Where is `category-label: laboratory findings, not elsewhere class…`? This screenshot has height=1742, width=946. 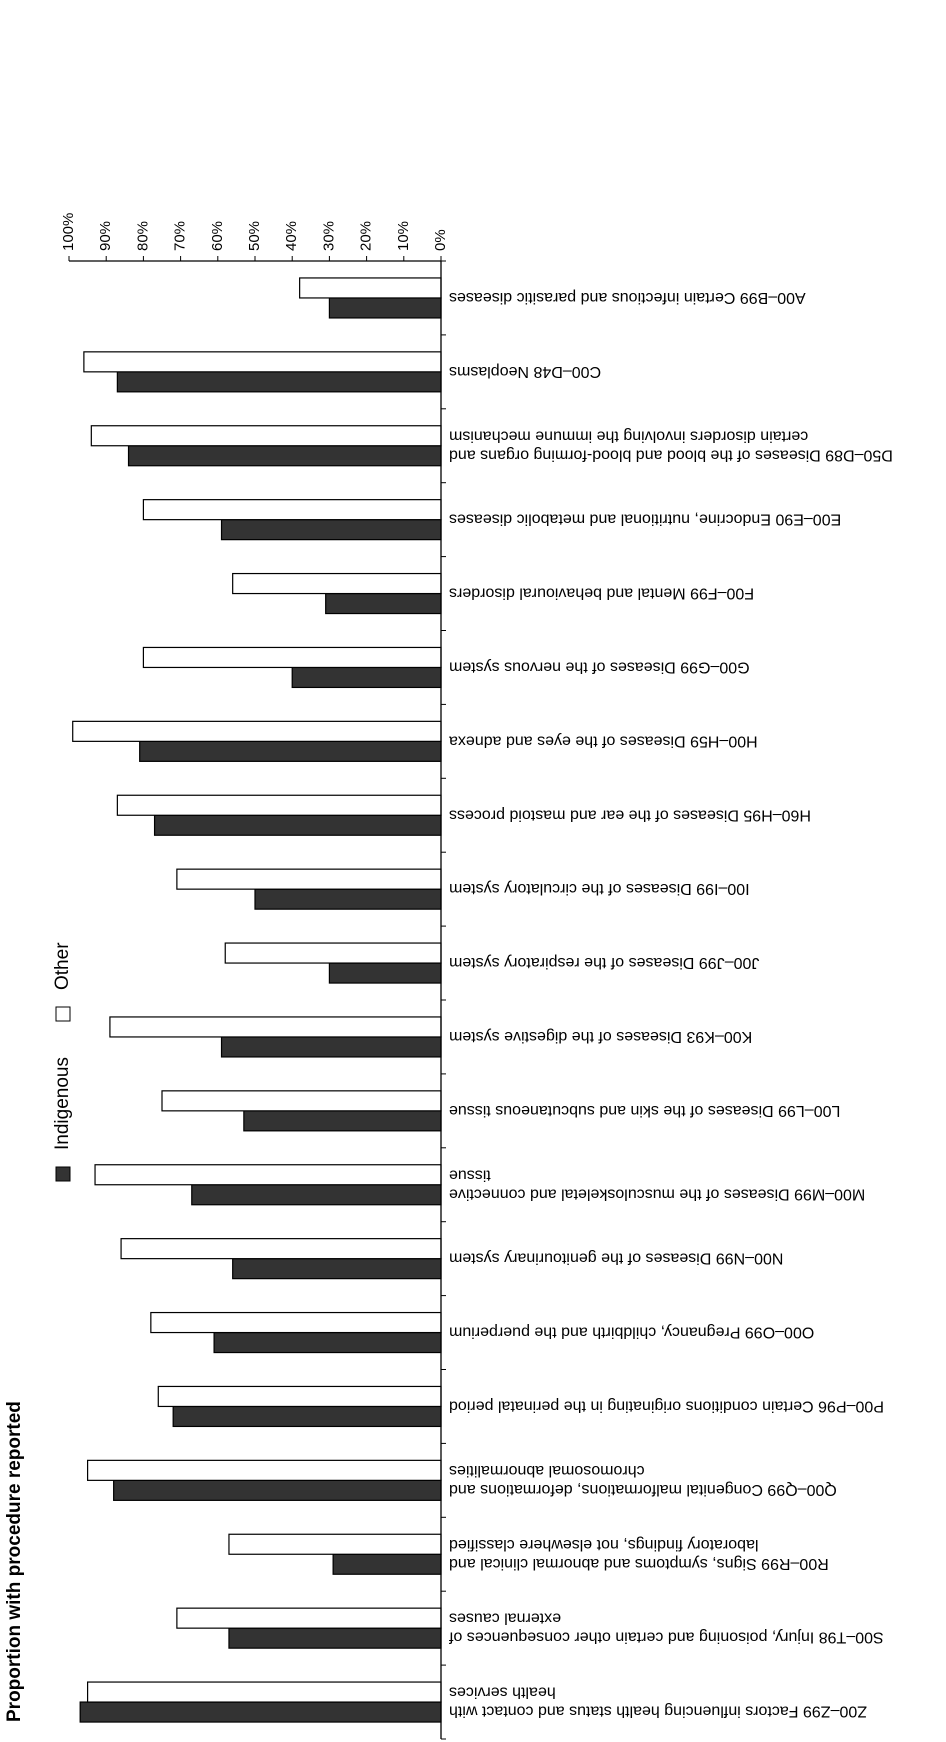
category-label: laboratory findings, not elsewhere class… is located at coordinates (604, 1544).